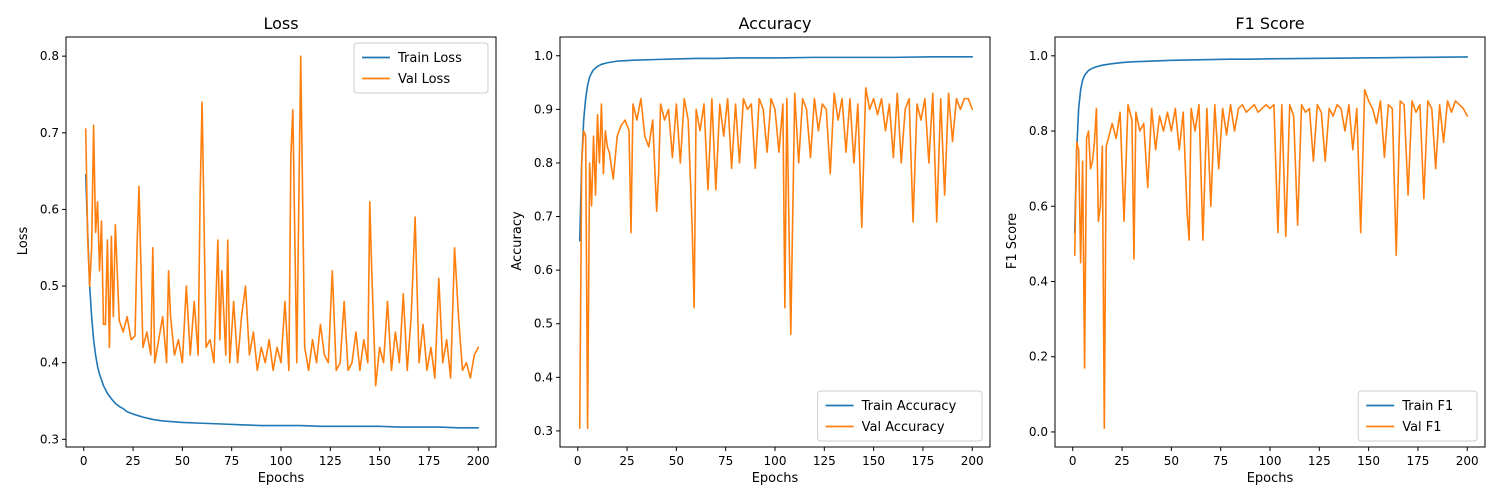 This screenshot has height=500, width=1500. I want to click on y-axis-label: Accuracy, so click(517, 241).